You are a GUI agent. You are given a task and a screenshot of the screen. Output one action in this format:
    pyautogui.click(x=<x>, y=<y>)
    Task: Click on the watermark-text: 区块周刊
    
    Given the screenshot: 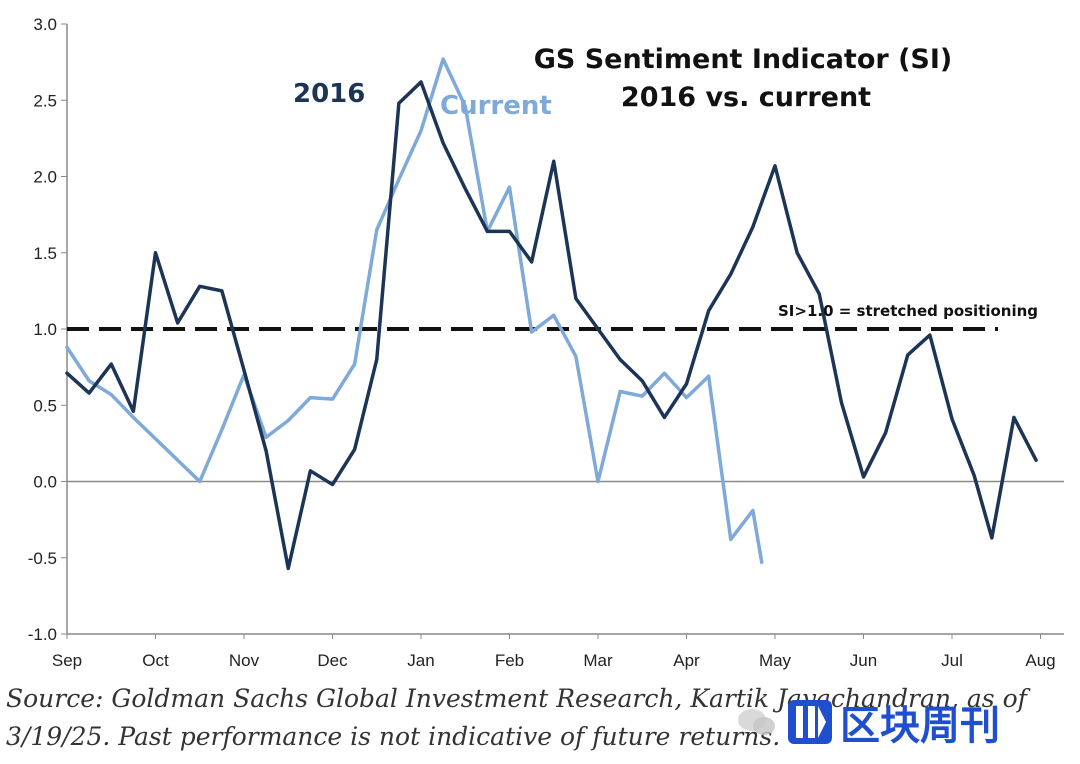 What is the action you would take?
    pyautogui.click(x=920, y=726)
    